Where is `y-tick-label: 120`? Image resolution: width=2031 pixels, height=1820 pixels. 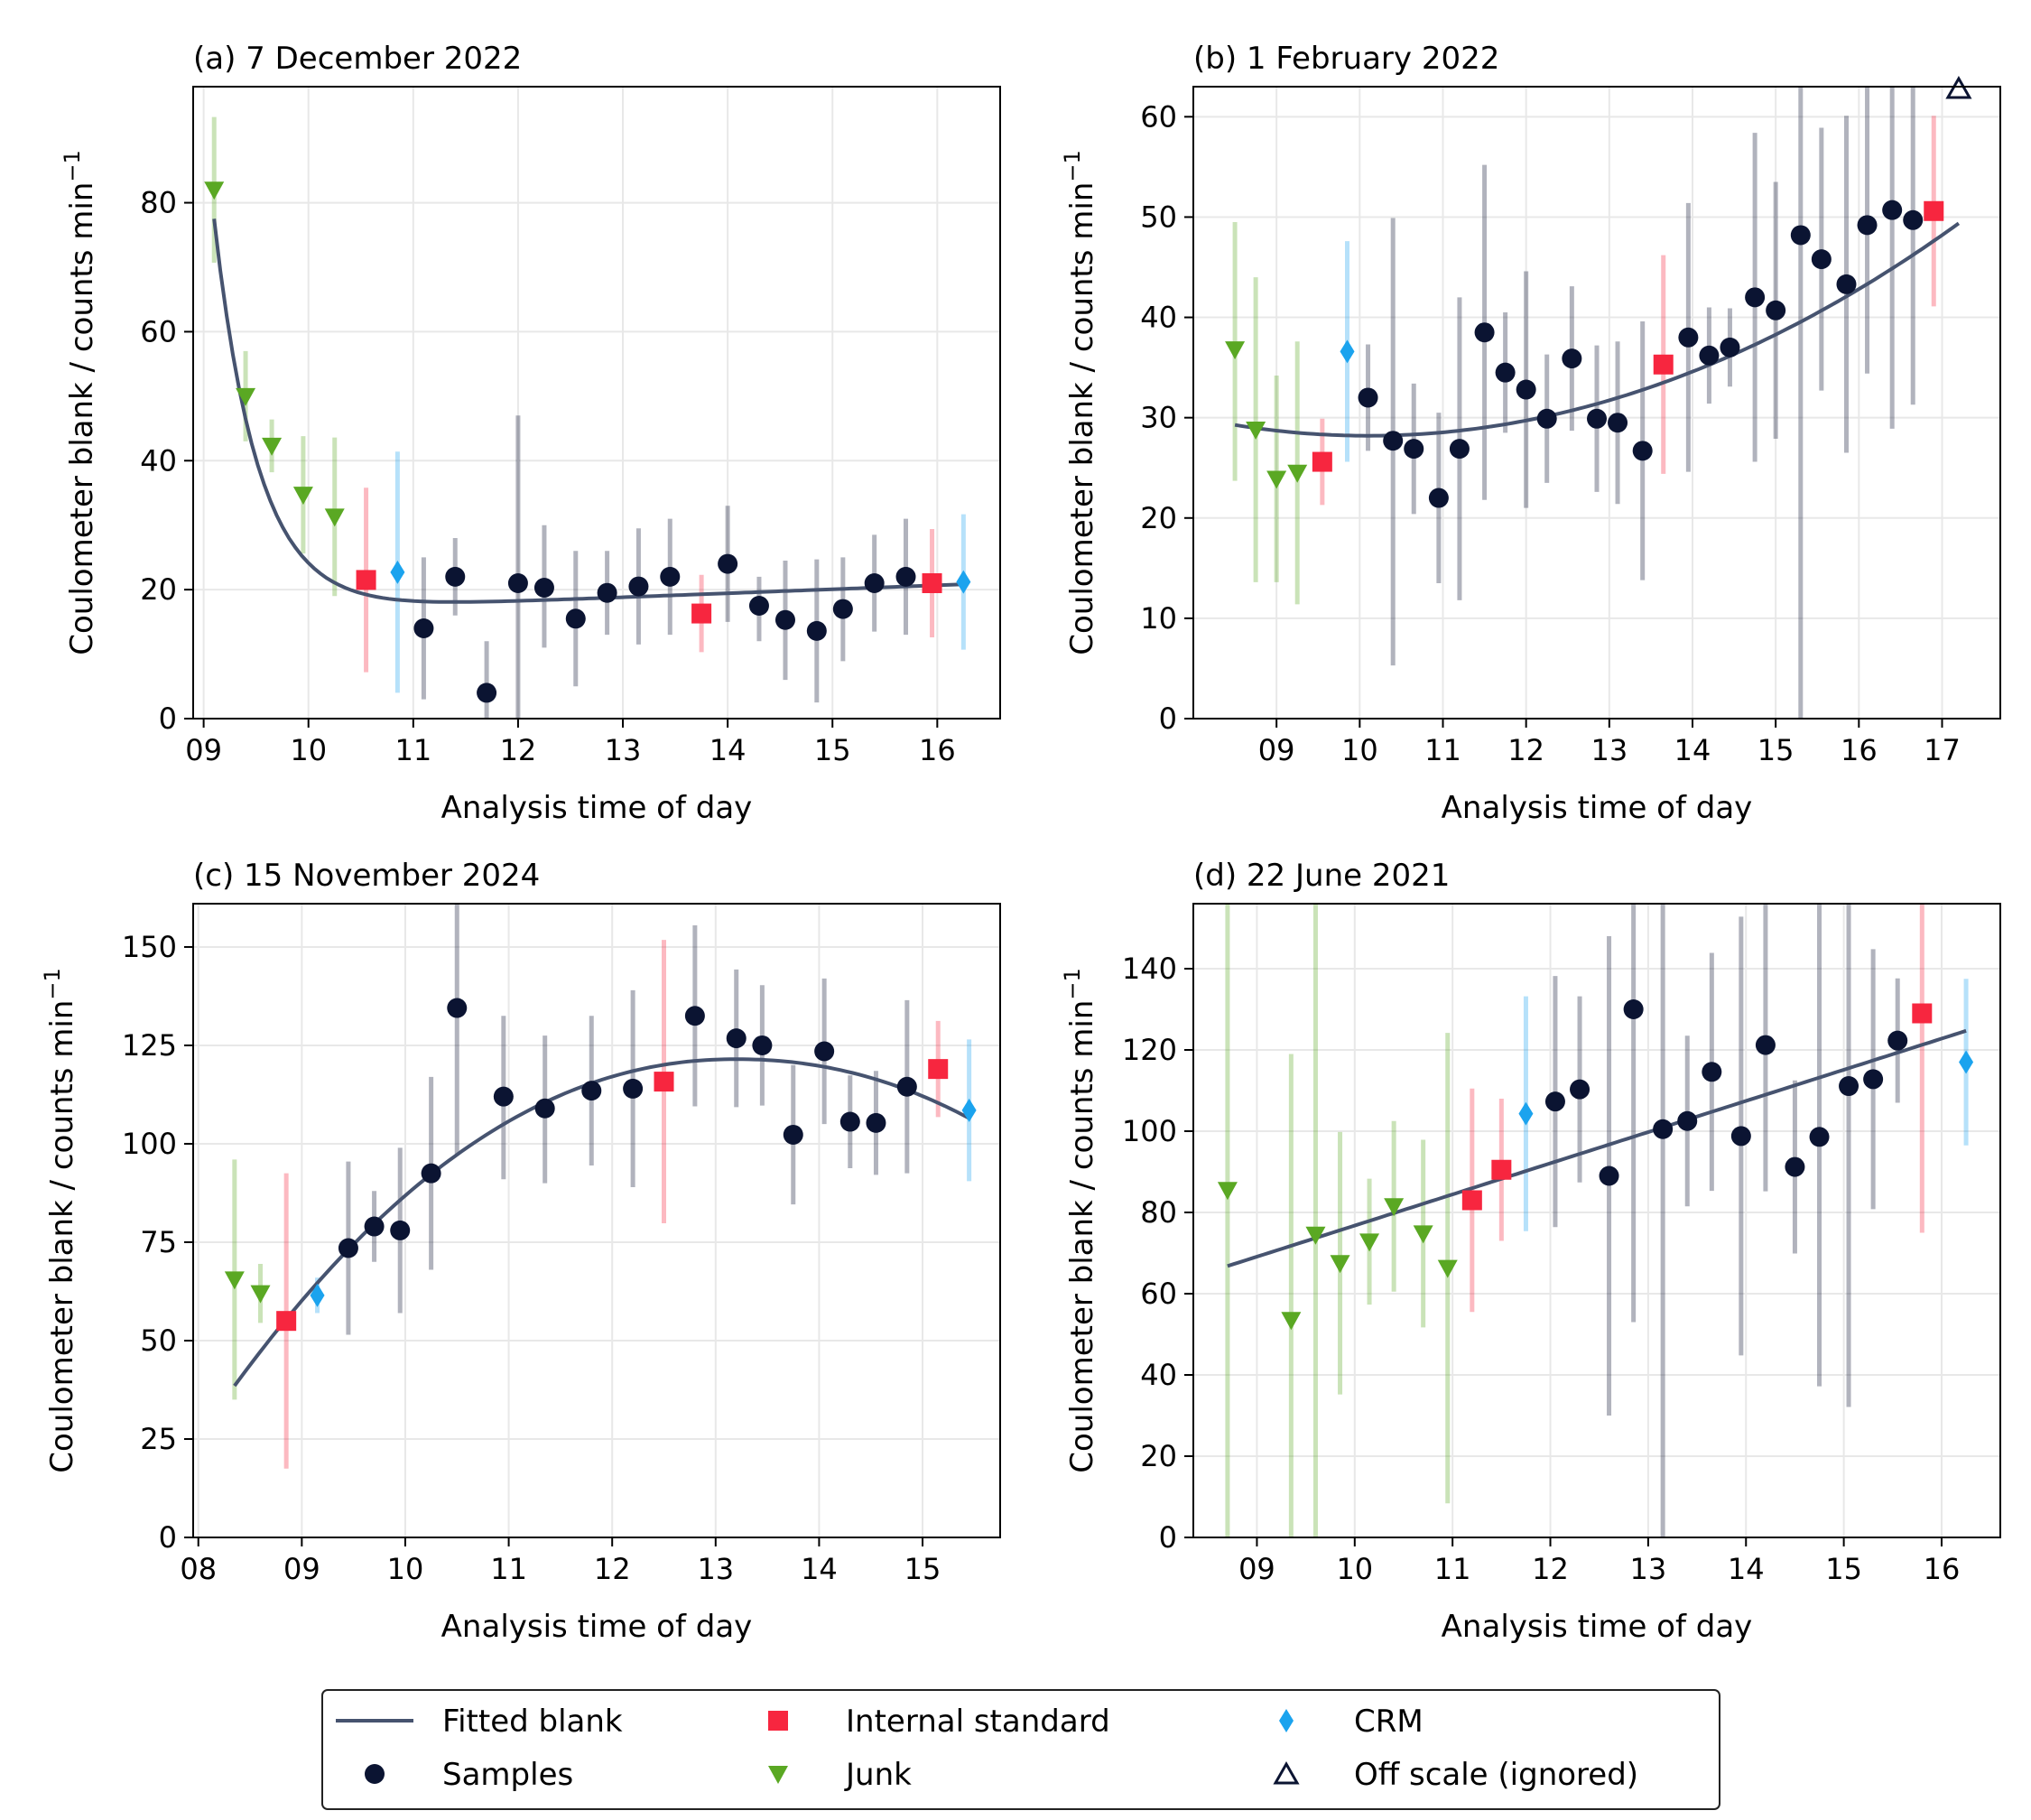 y-tick-label: 120 is located at coordinates (1149, 1050).